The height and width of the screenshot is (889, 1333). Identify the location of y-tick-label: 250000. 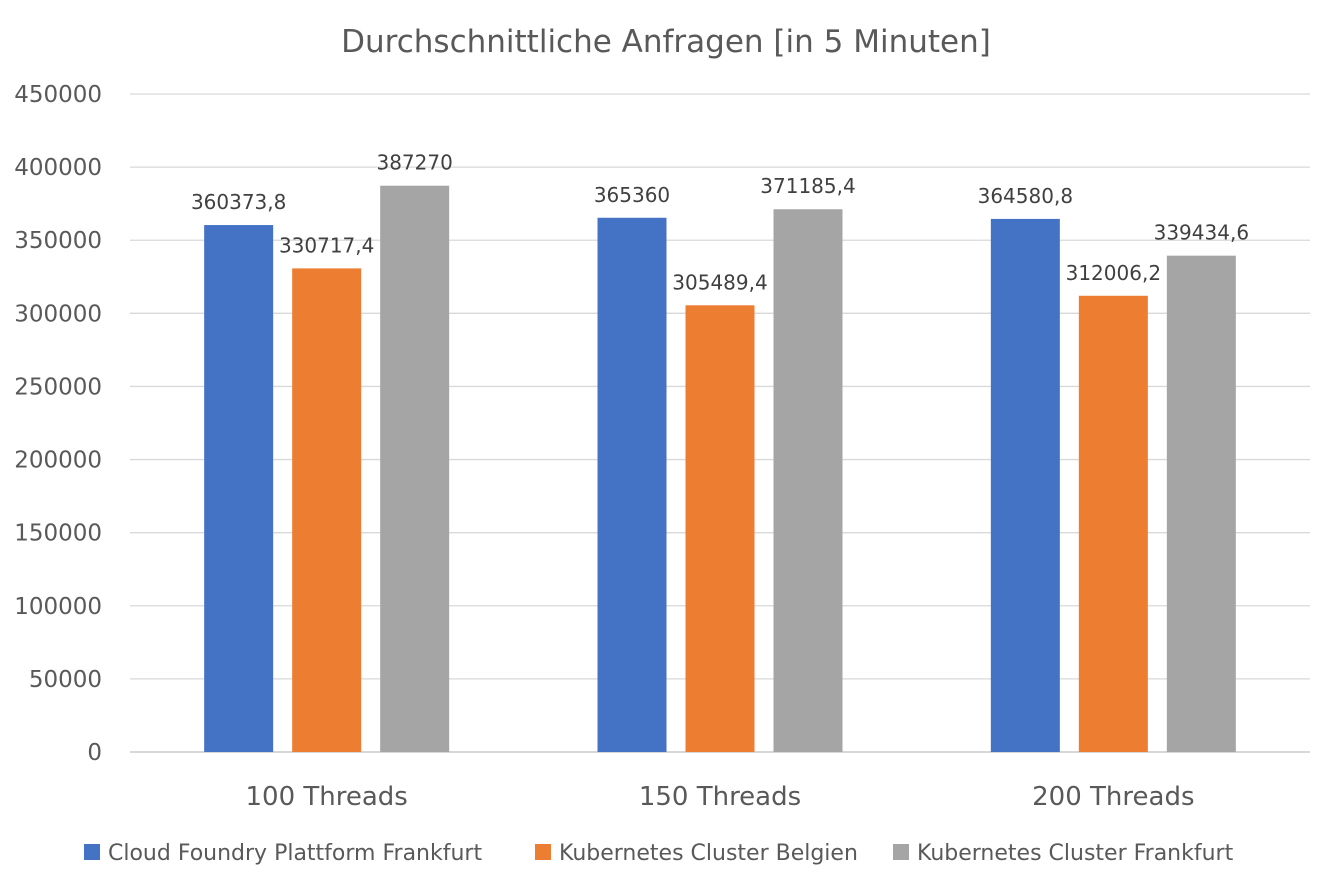
(58, 387).